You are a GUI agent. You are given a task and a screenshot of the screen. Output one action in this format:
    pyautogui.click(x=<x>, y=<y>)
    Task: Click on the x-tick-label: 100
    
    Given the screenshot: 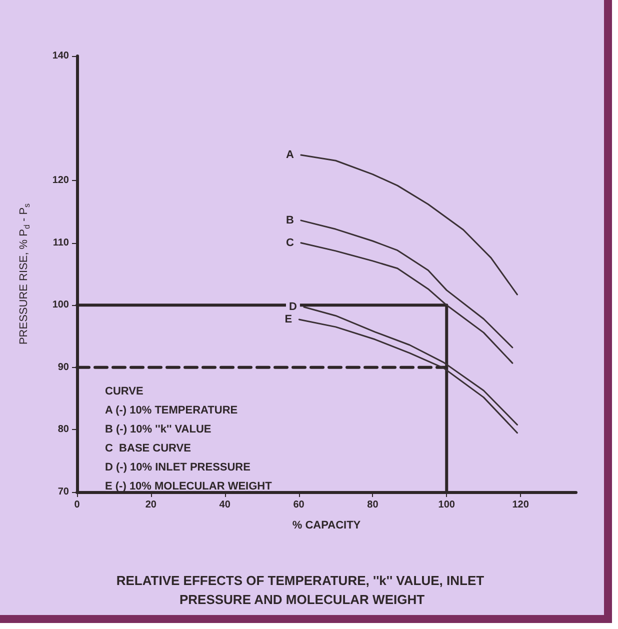 What is the action you would take?
    pyautogui.click(x=447, y=505)
    